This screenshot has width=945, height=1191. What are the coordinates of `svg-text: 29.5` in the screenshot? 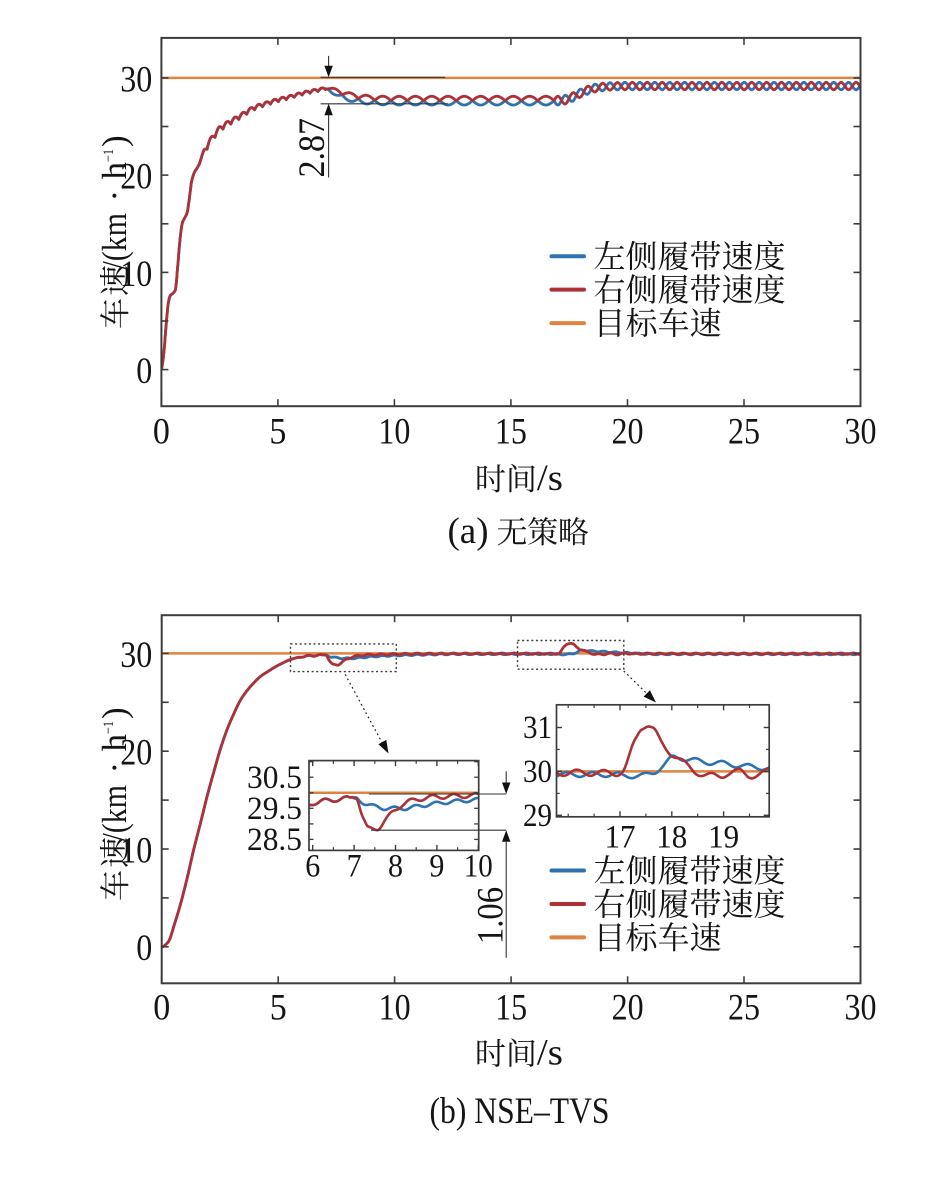 It's located at (274, 809).